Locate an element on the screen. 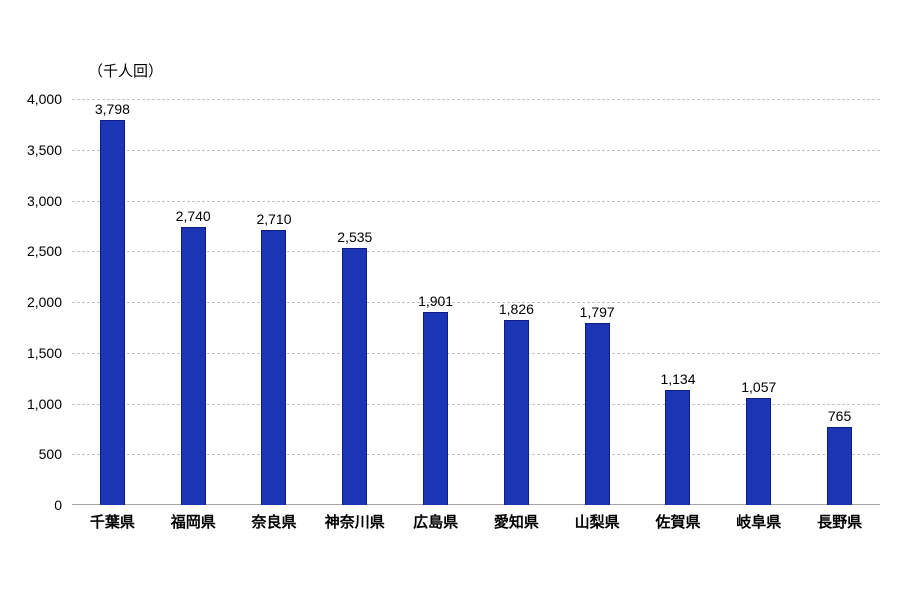  x-axis-category-label: 愛知県 is located at coordinates (516, 522).